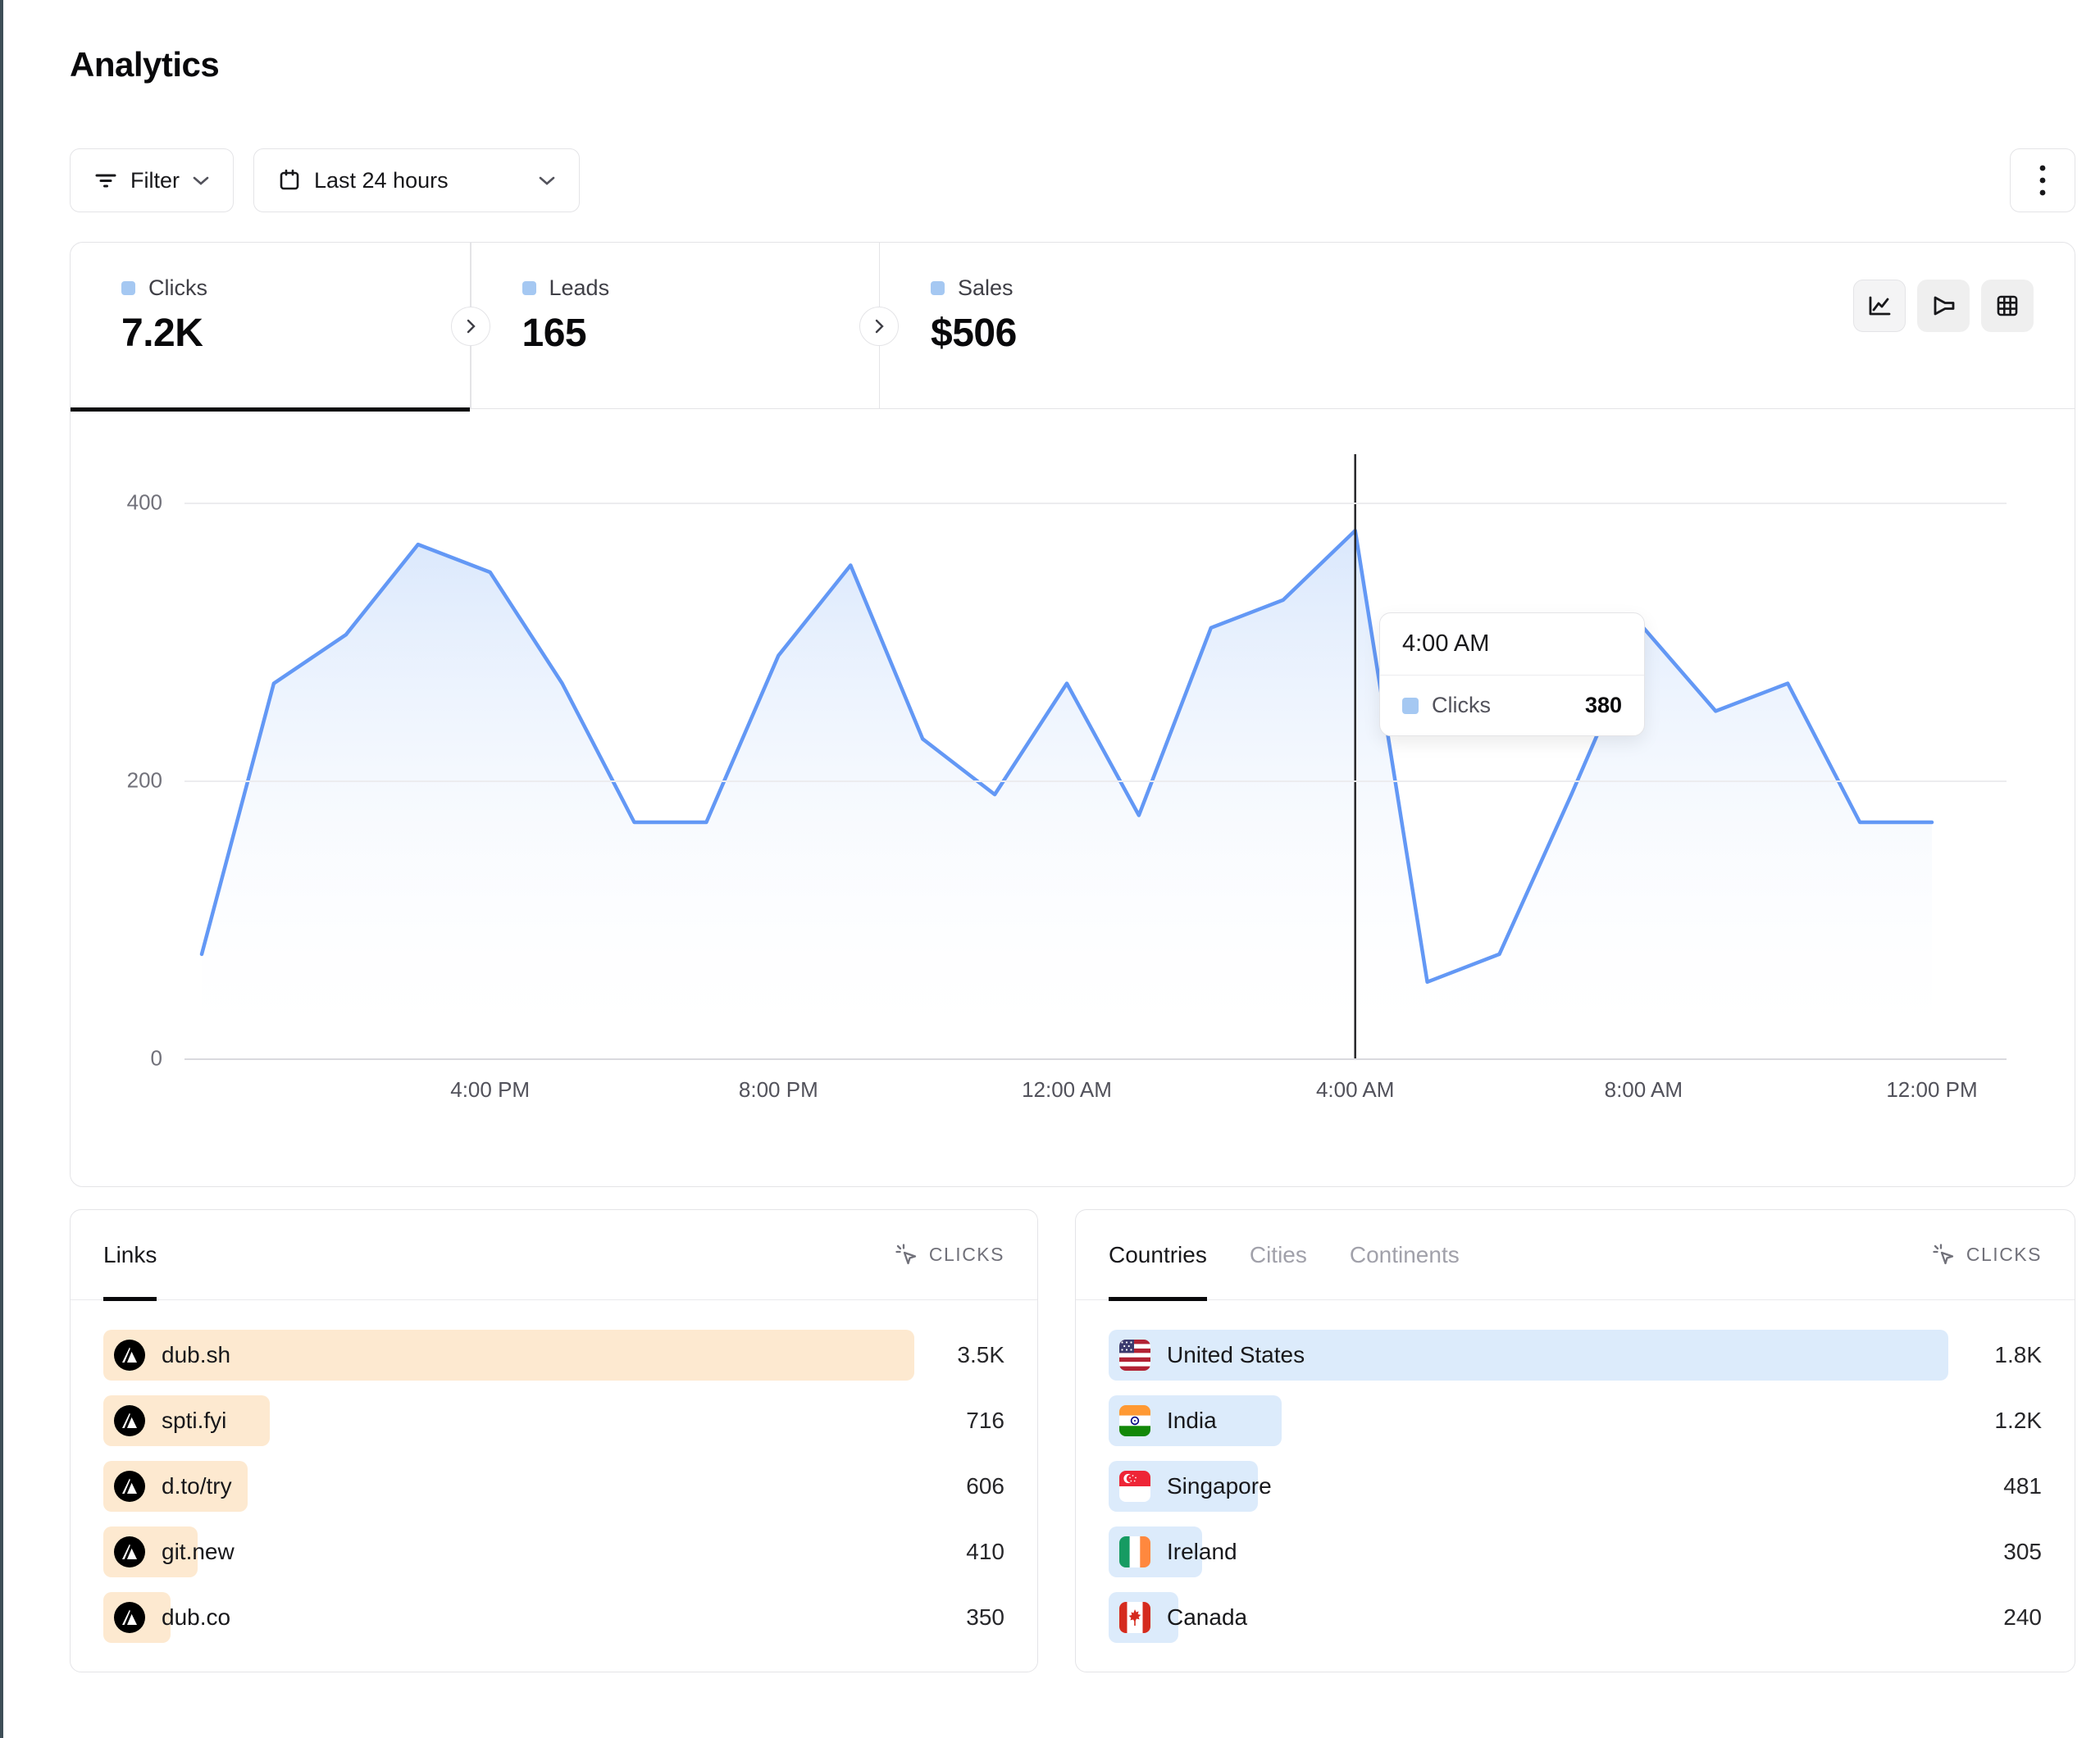 The image size is (2100, 1738). Describe the element at coordinates (2022, 1551) in the screenshot. I see `country-clicks-count: 305` at that location.